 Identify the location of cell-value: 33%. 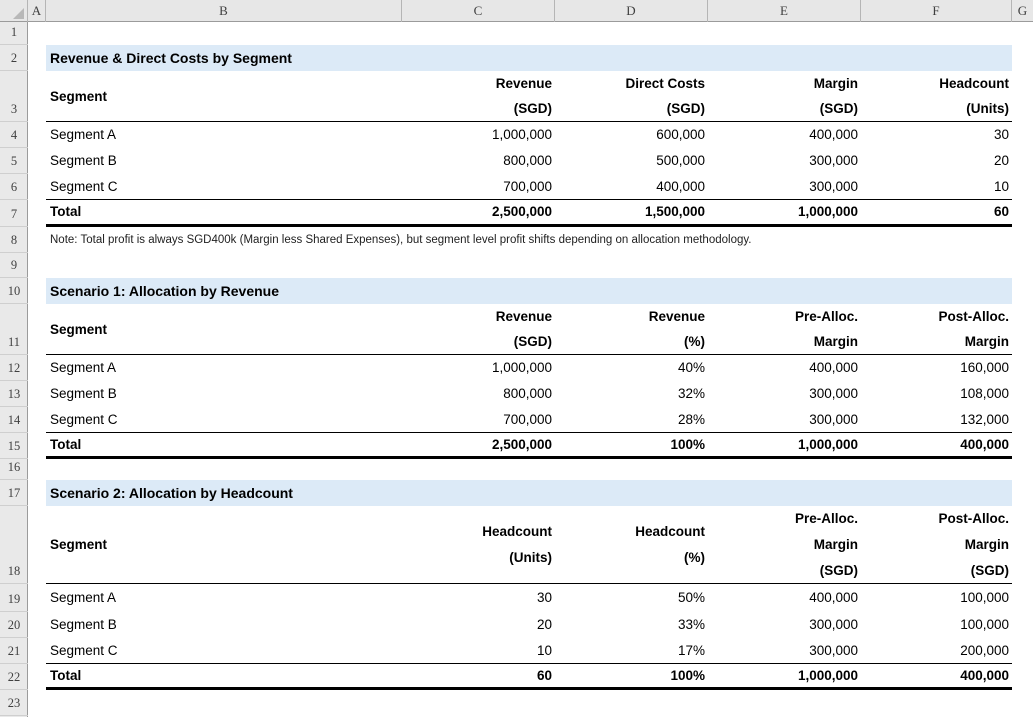
(691, 624).